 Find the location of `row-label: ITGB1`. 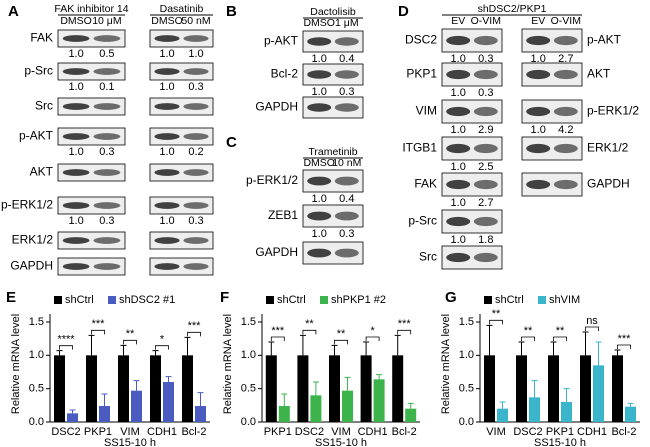

row-label: ITGB1 is located at coordinates (419, 148).